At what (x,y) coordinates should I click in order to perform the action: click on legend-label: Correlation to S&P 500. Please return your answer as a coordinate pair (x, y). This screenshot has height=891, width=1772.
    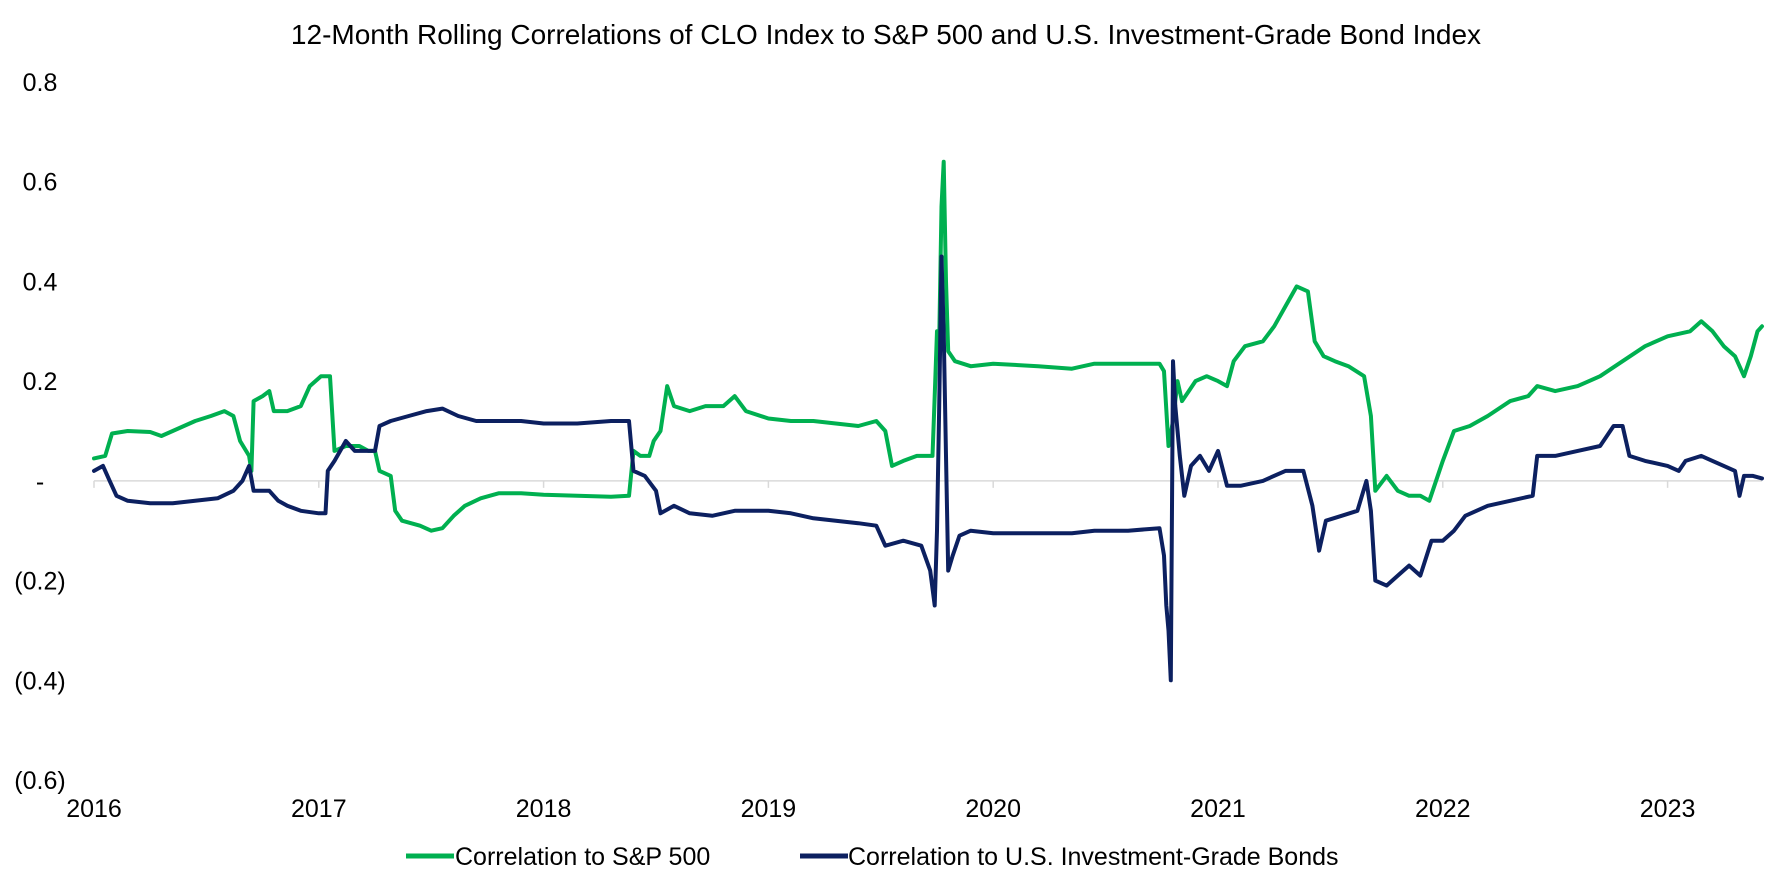
    Looking at the image, I should click on (582, 857).